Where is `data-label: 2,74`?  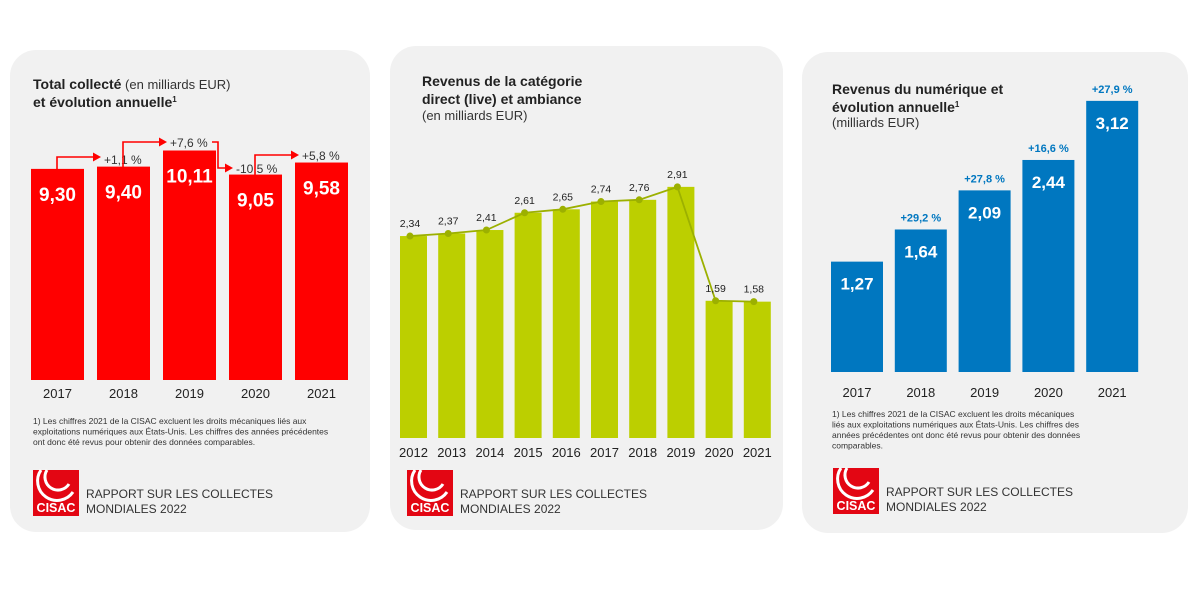
data-label: 2,74 is located at coordinates (601, 190).